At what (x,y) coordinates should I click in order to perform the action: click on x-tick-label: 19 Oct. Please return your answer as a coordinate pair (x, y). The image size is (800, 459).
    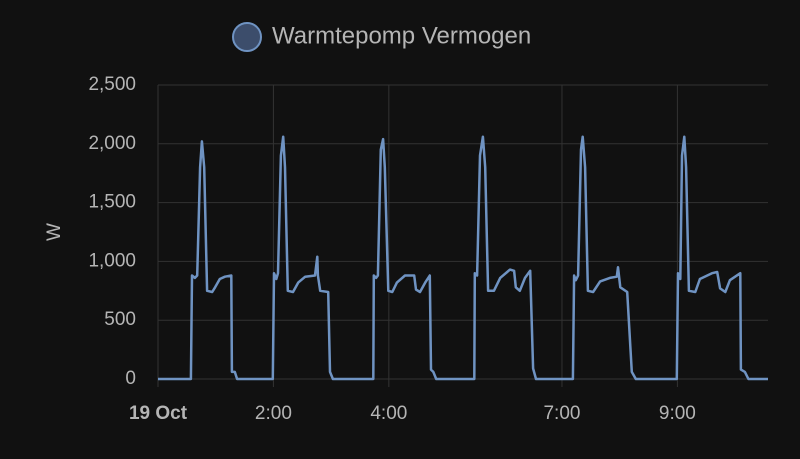
    Looking at the image, I should click on (158, 413).